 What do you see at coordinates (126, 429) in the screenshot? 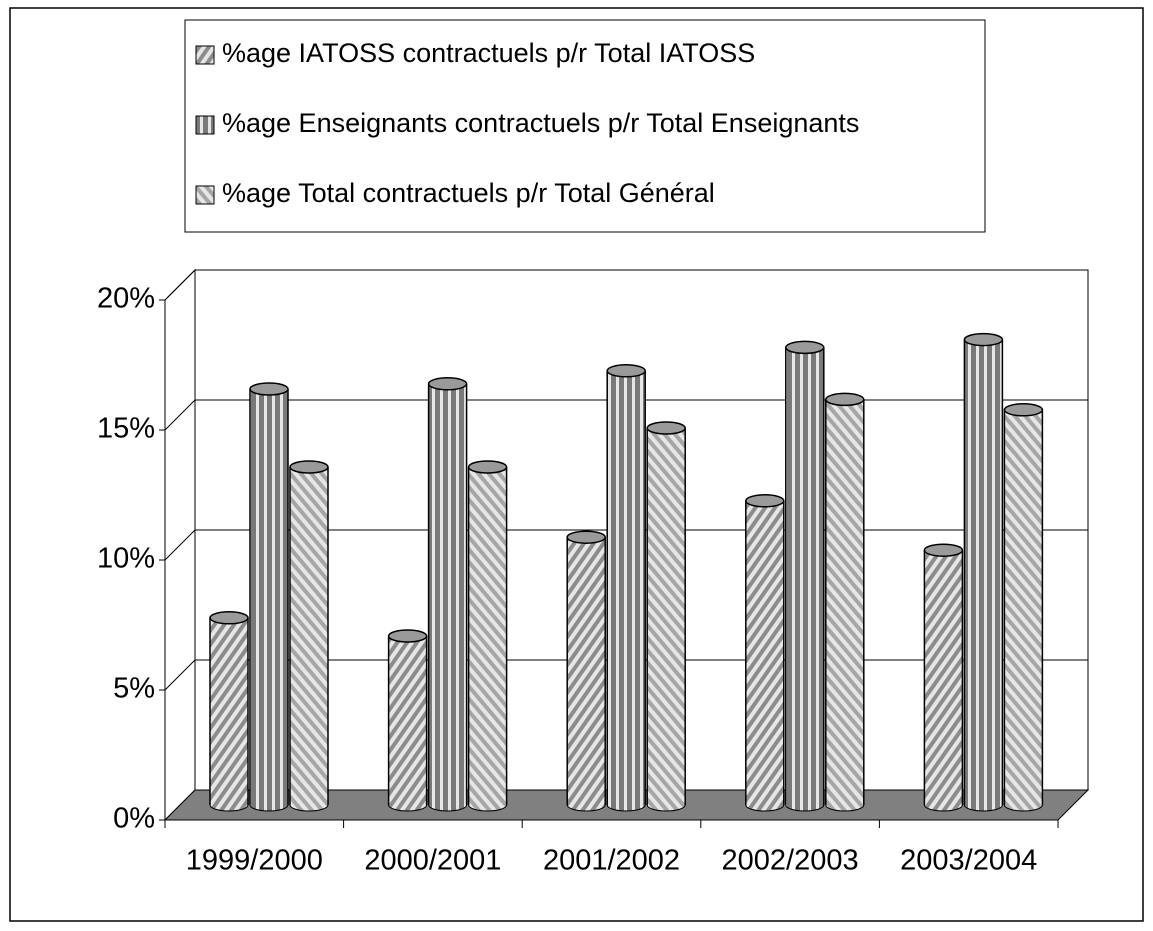
I see `y-tick-label: 15%` at bounding box center [126, 429].